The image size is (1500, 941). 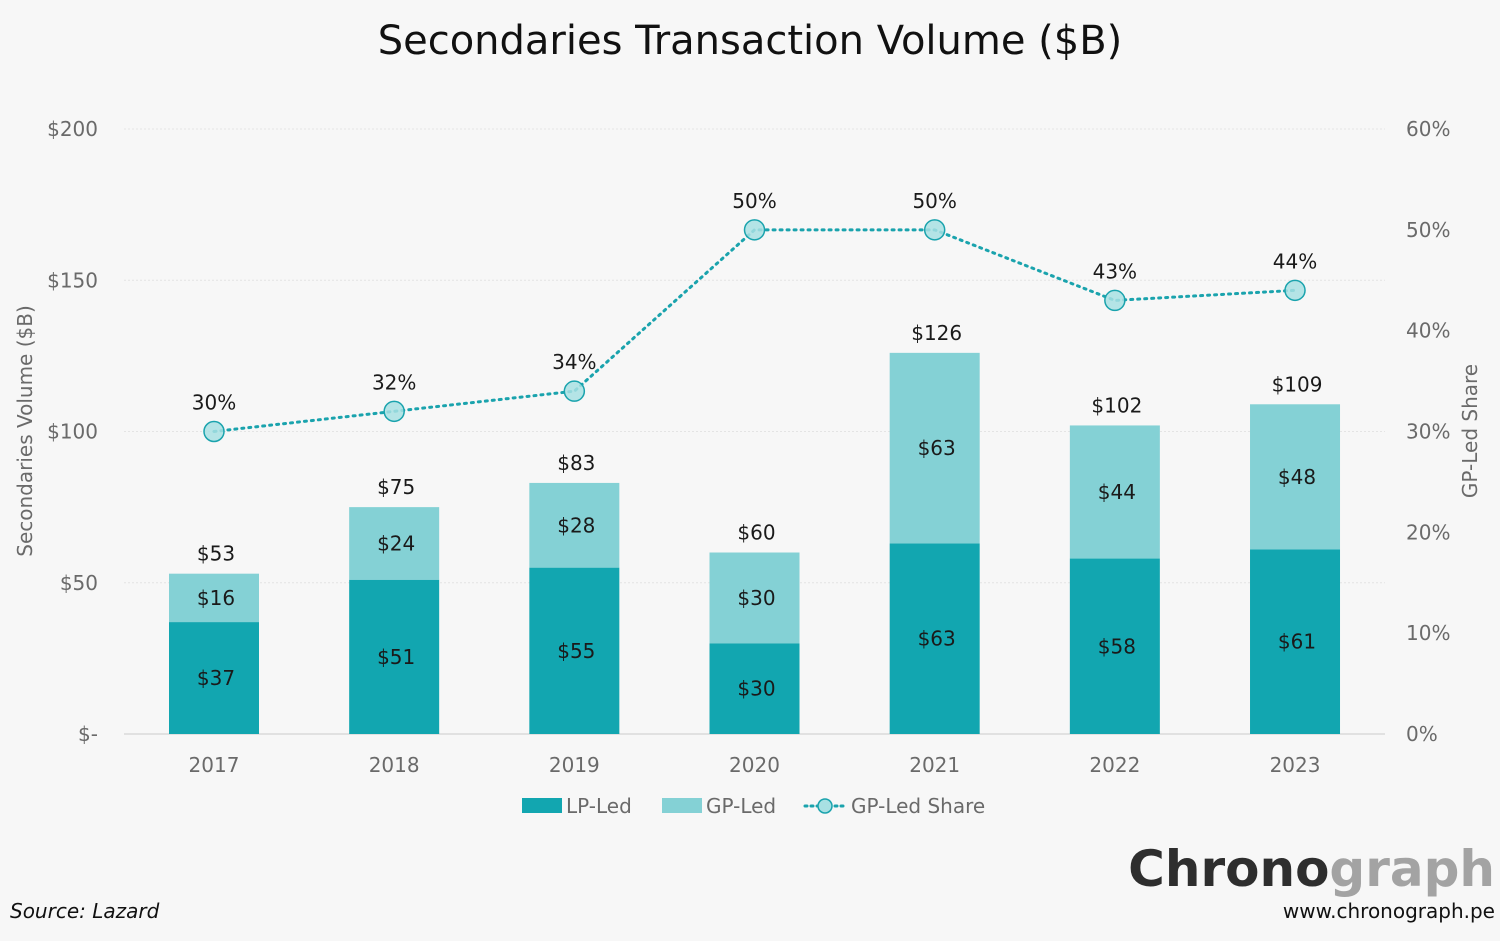 What do you see at coordinates (1297, 384) in the screenshot?
I see `data-label-total: $109` at bounding box center [1297, 384].